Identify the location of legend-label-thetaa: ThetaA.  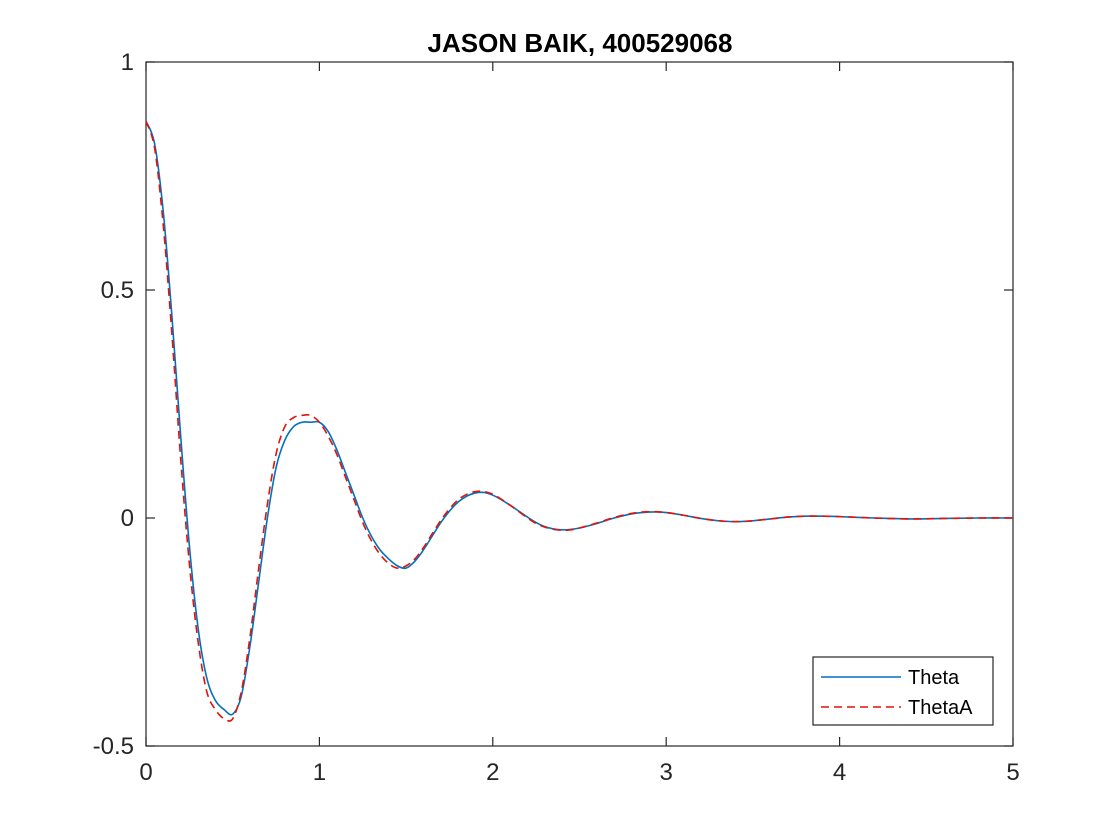
(940, 708).